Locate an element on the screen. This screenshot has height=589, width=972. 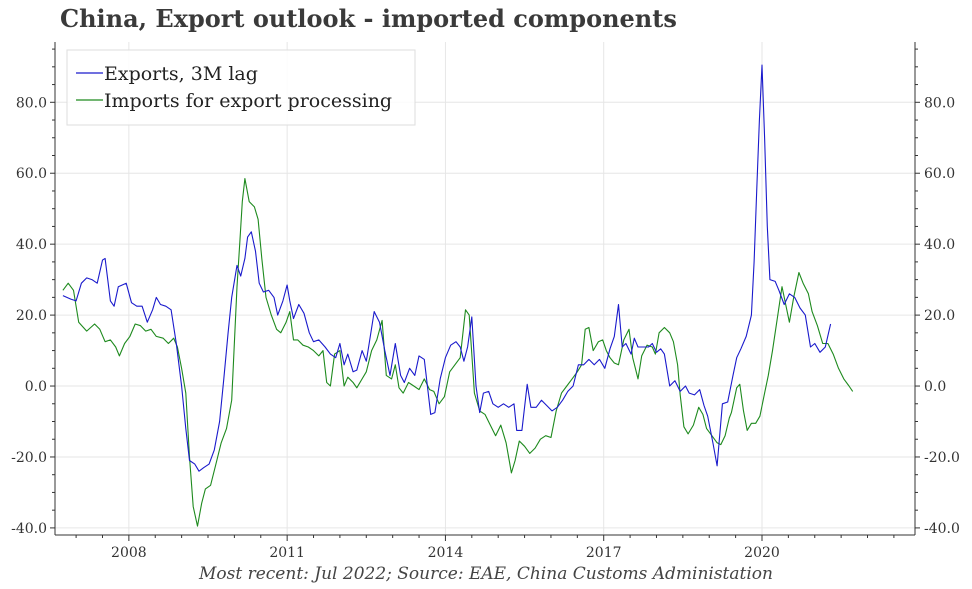
legend-label-exports: Exports, 3M lag is located at coordinates (181, 74).